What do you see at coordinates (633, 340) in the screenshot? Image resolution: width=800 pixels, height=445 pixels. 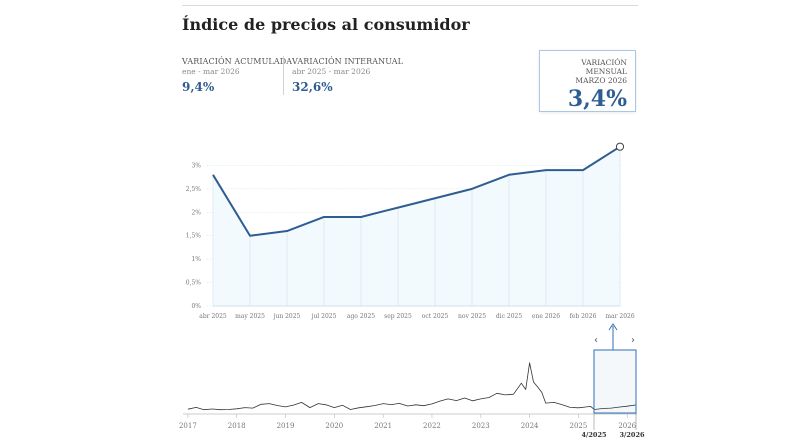 I see `brush-pan-right-icon: ›` at bounding box center [633, 340].